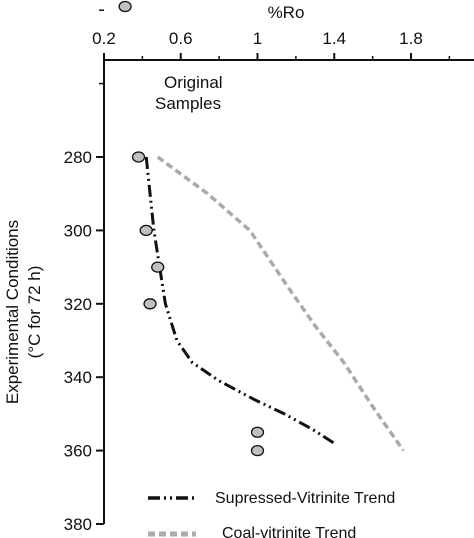  I want to click on x-axis-title: %Ro, so click(286, 12).